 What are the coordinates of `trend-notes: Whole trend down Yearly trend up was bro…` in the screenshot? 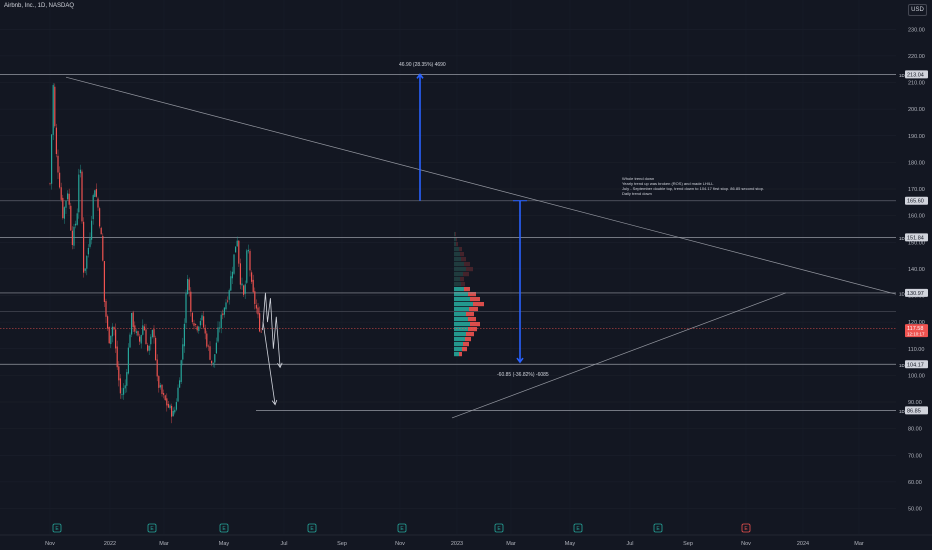 It's located at (693, 186).